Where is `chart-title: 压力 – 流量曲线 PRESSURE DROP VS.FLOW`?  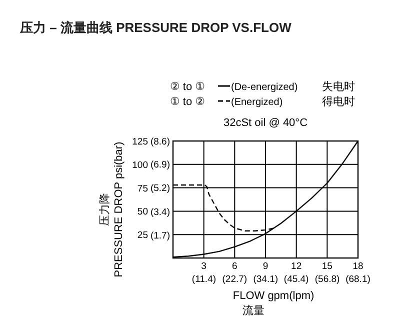
chart-title: 压力 – 流量曲线 PRESSURE DROP VS.FLOW is located at coordinates (155, 27).